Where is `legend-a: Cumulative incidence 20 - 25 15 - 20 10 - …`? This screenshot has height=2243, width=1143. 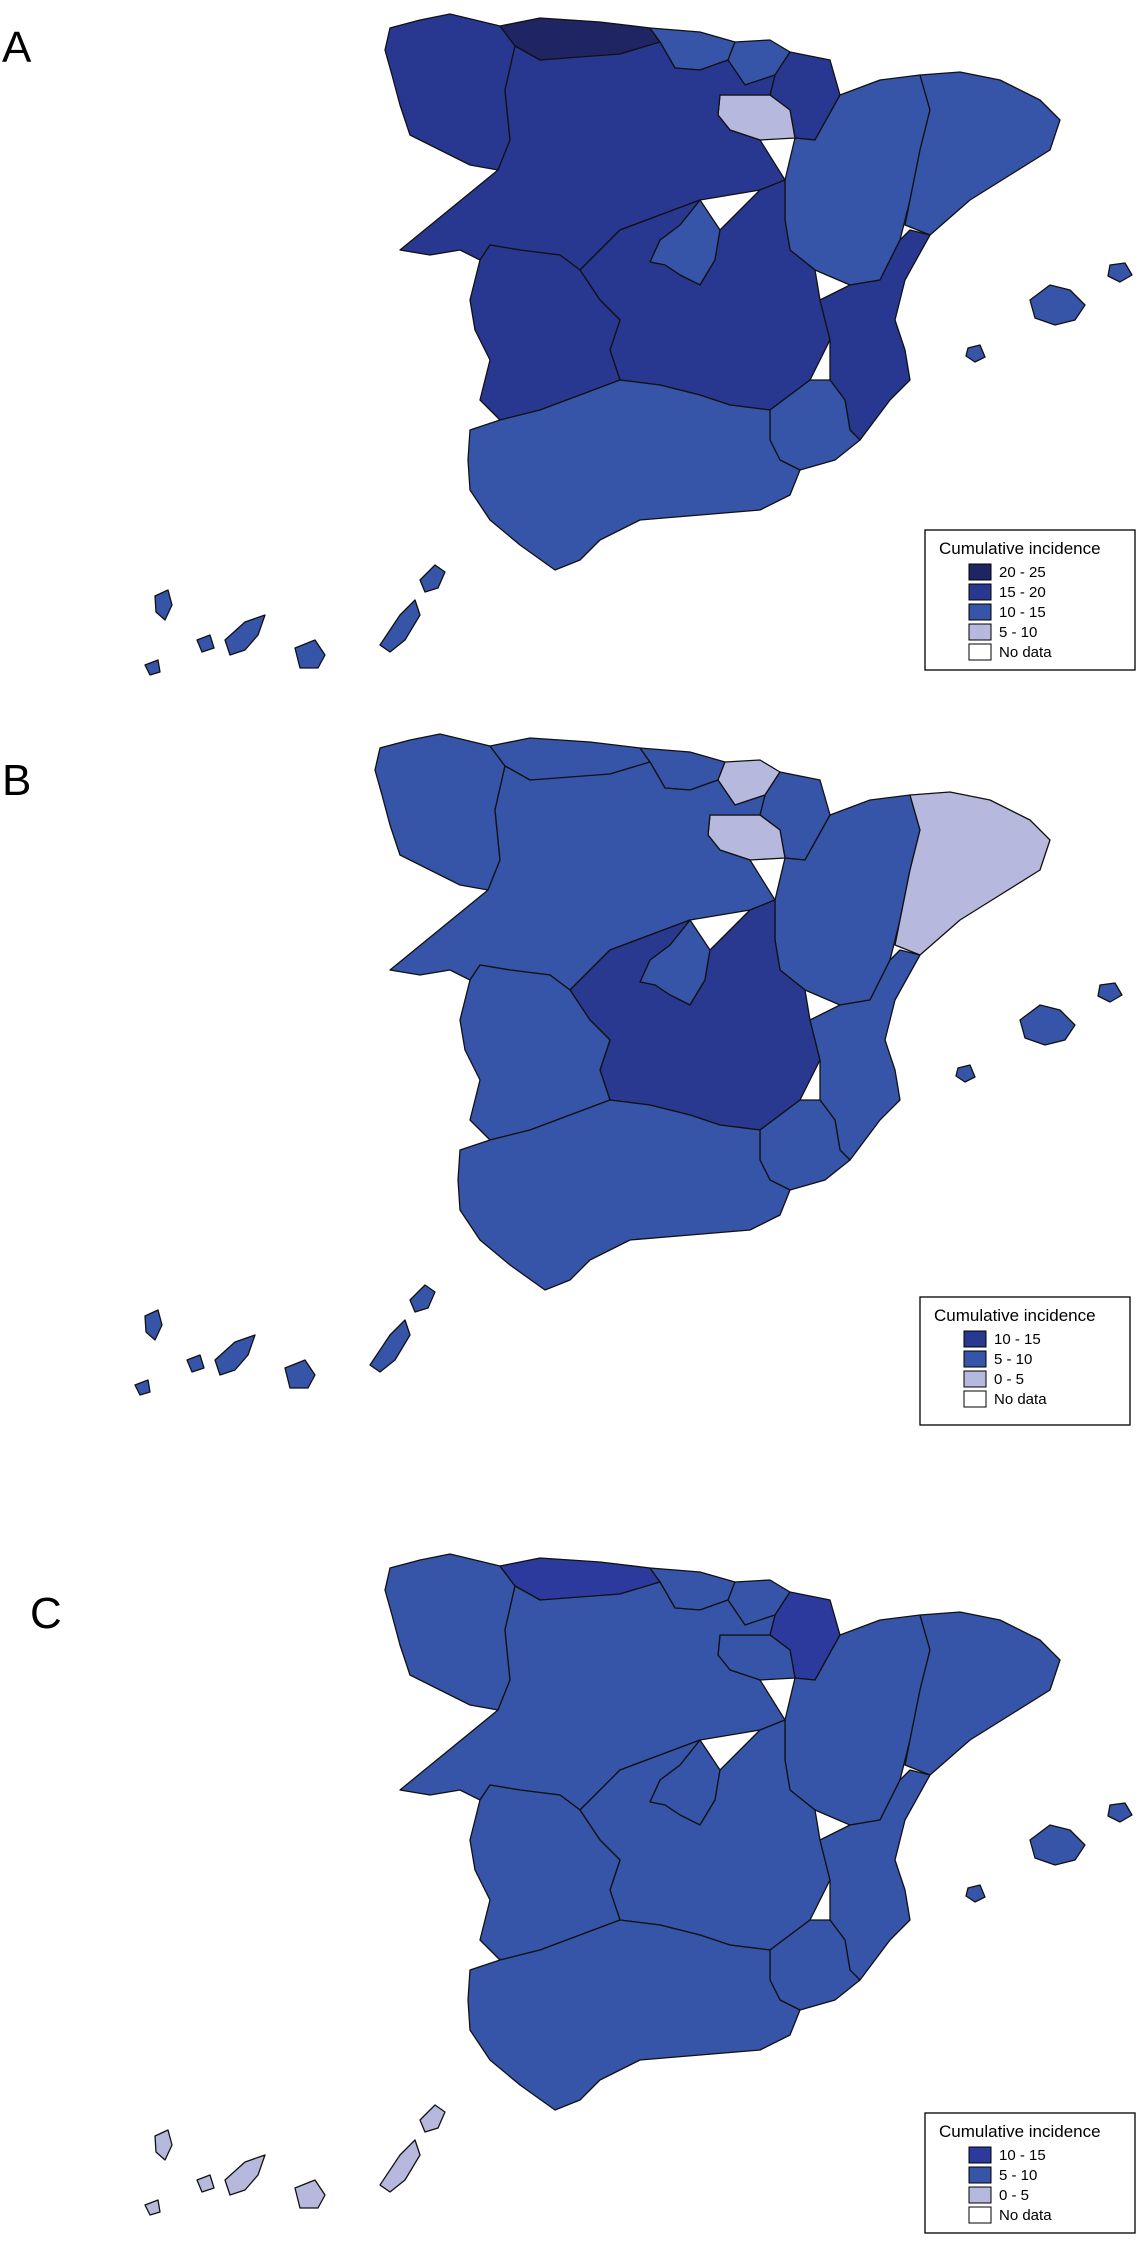 legend-a: Cumulative incidence 20 - 25 15 - 20 10 - … is located at coordinates (1030, 600).